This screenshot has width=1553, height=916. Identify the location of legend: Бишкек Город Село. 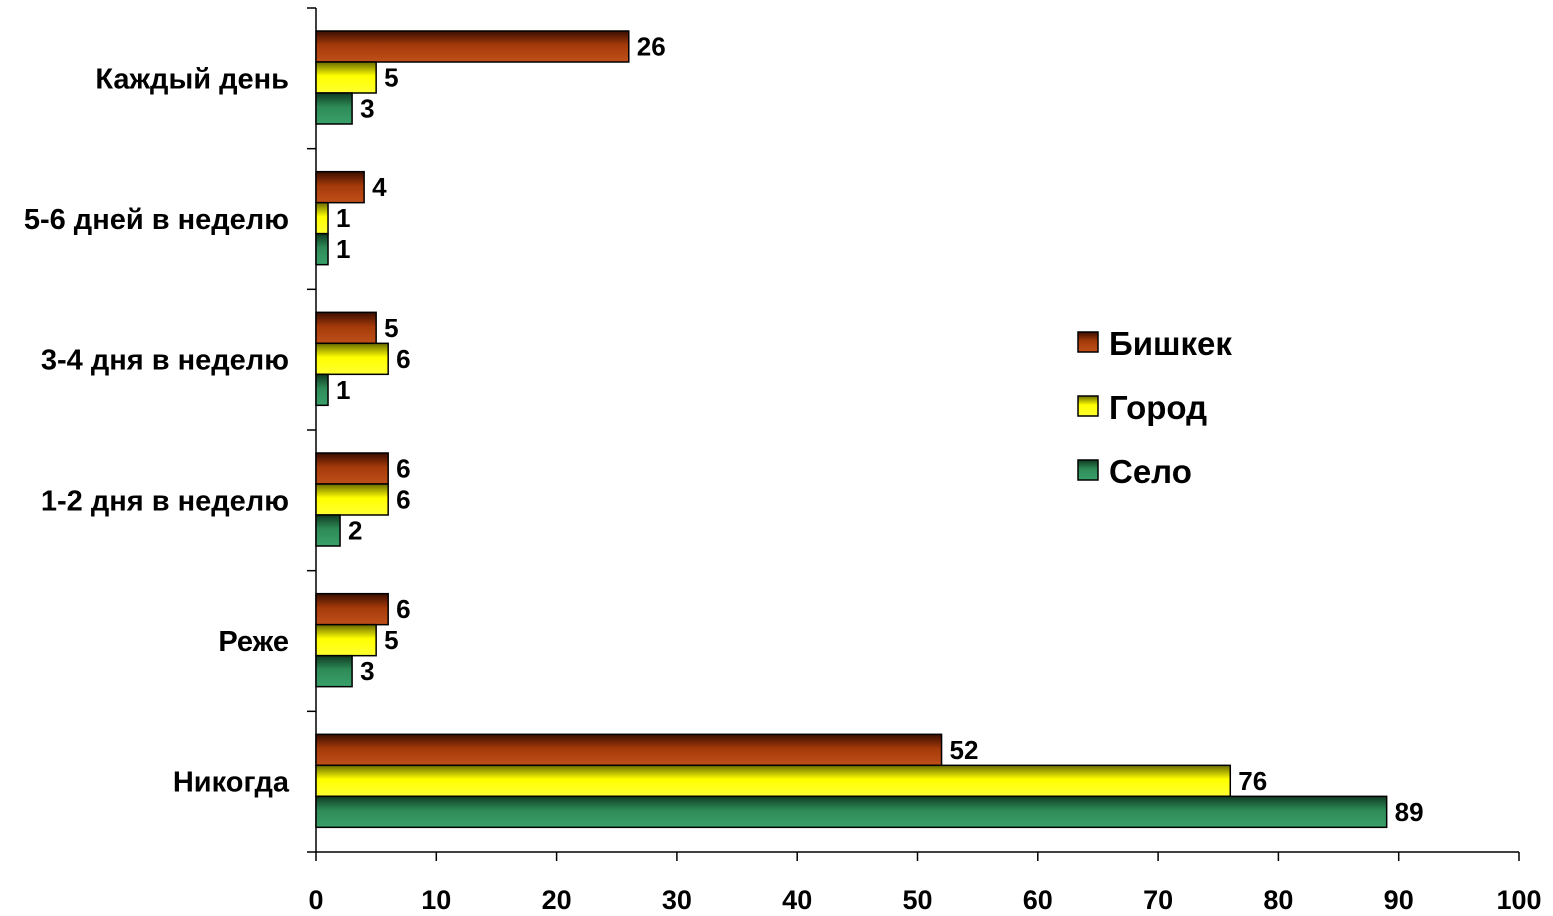
(1154, 407).